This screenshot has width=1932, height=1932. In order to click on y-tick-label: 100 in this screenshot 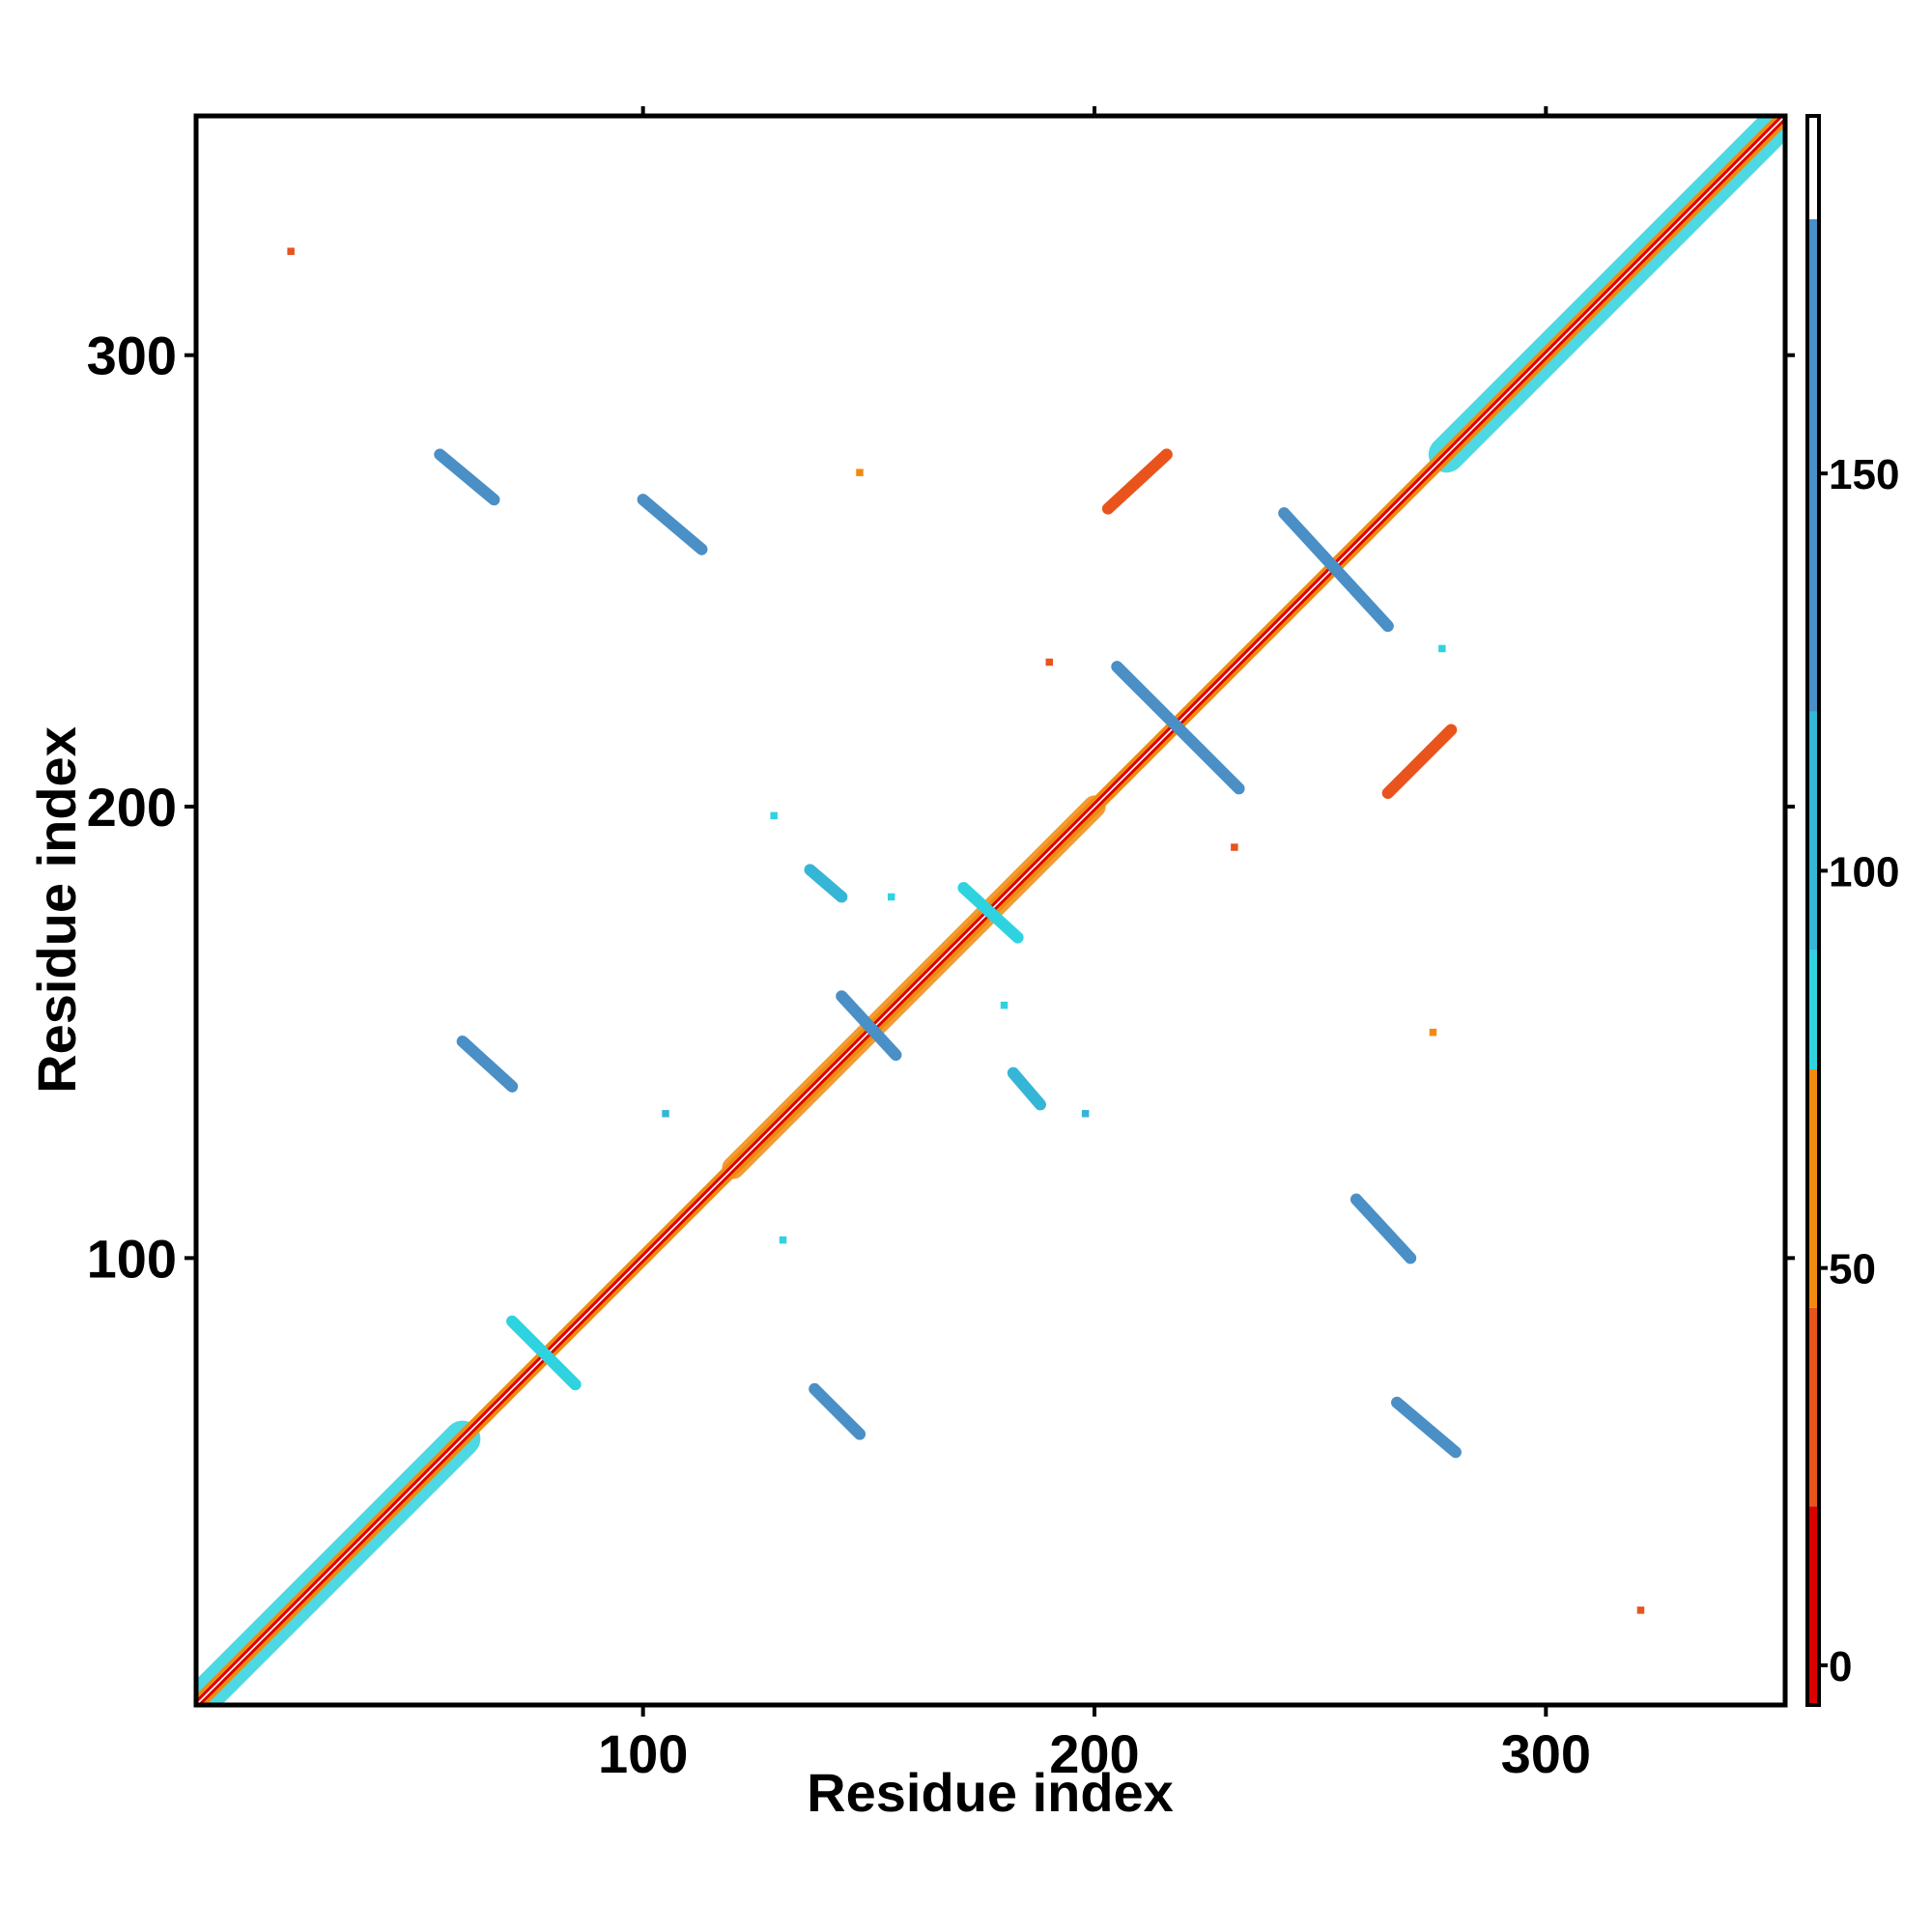, I will do `click(132, 1258)`.